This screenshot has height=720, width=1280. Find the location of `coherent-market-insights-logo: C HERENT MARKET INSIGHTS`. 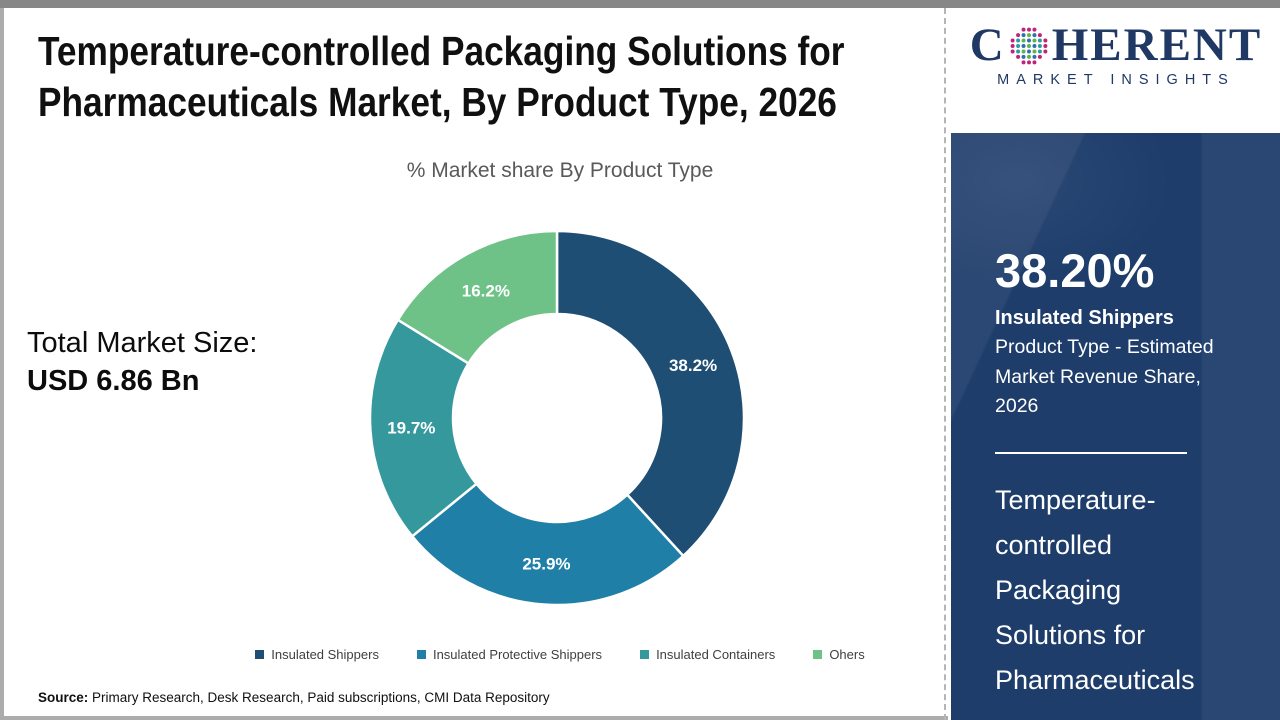

coherent-market-insights-logo: C HERENT MARKET INSIGHTS is located at coordinates (1116, 55).